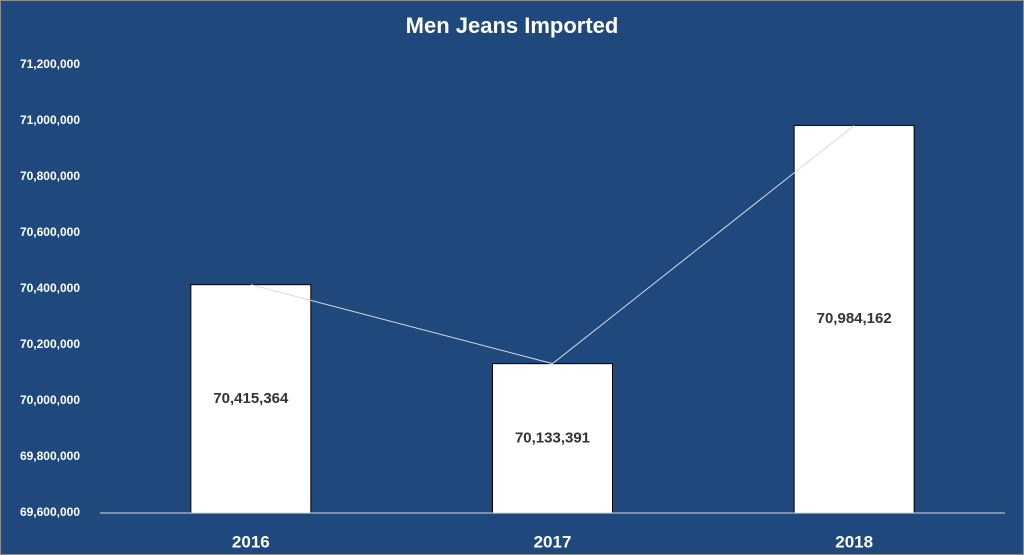 The width and height of the screenshot is (1024, 555). Describe the element at coordinates (50, 456) in the screenshot. I see `y-tick-label: 69,800,000` at that location.